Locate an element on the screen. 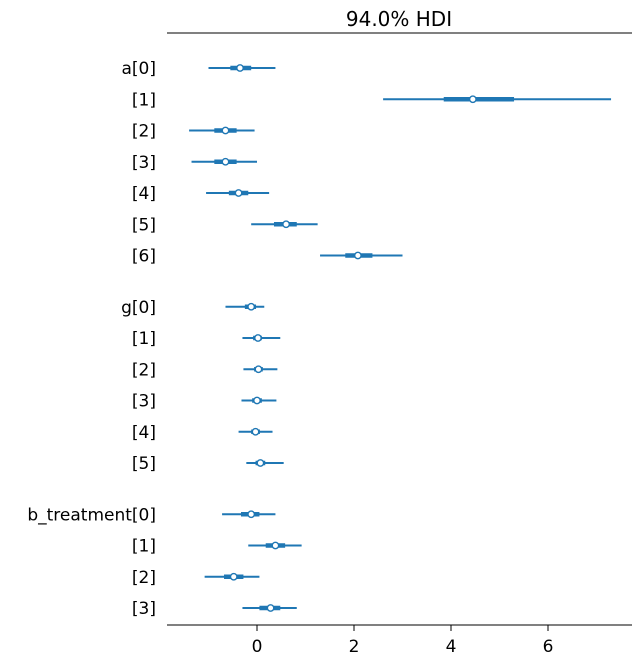 Image resolution: width=641 pixels, height=665 pixels. x-tick-label: 2 is located at coordinates (354, 647).